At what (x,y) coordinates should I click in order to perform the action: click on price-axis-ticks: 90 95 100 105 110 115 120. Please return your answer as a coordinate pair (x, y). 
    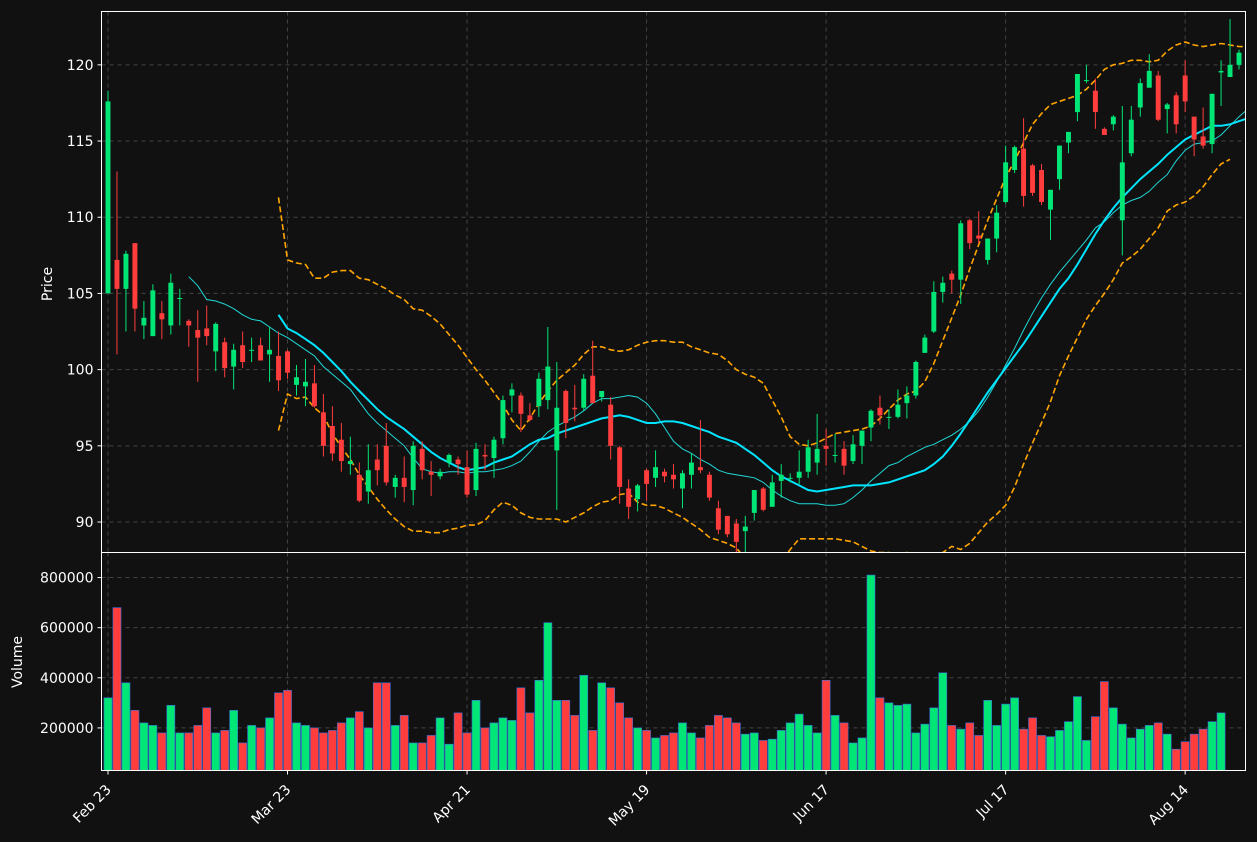
    Looking at the image, I should click on (84, 294).